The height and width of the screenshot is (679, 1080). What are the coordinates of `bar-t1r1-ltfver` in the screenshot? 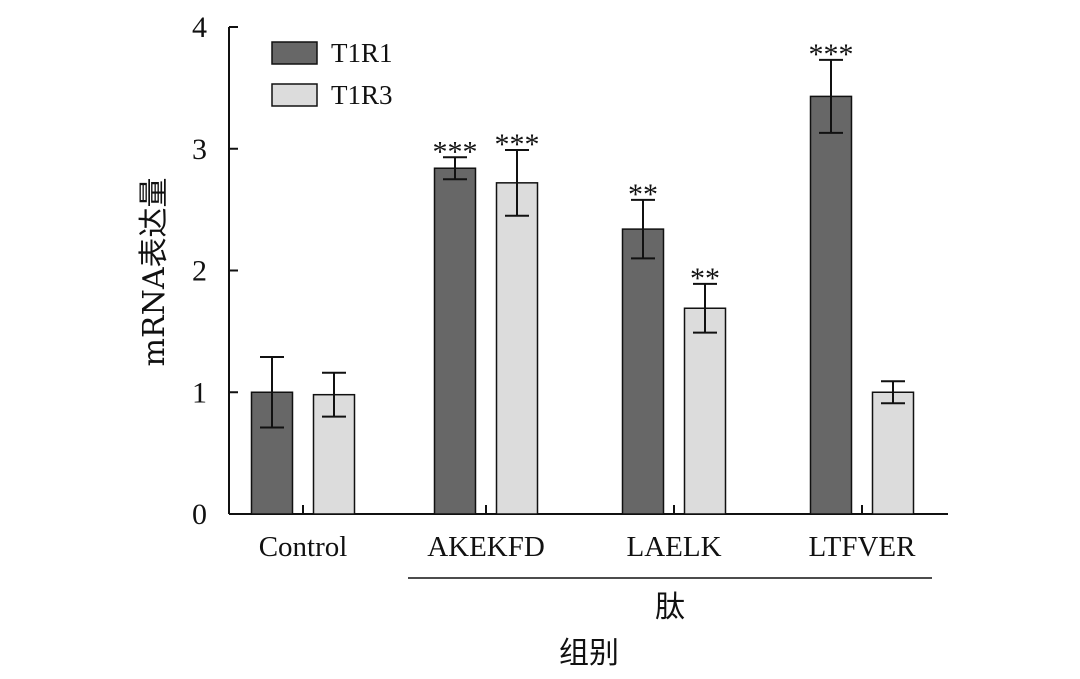 It's located at (831, 305).